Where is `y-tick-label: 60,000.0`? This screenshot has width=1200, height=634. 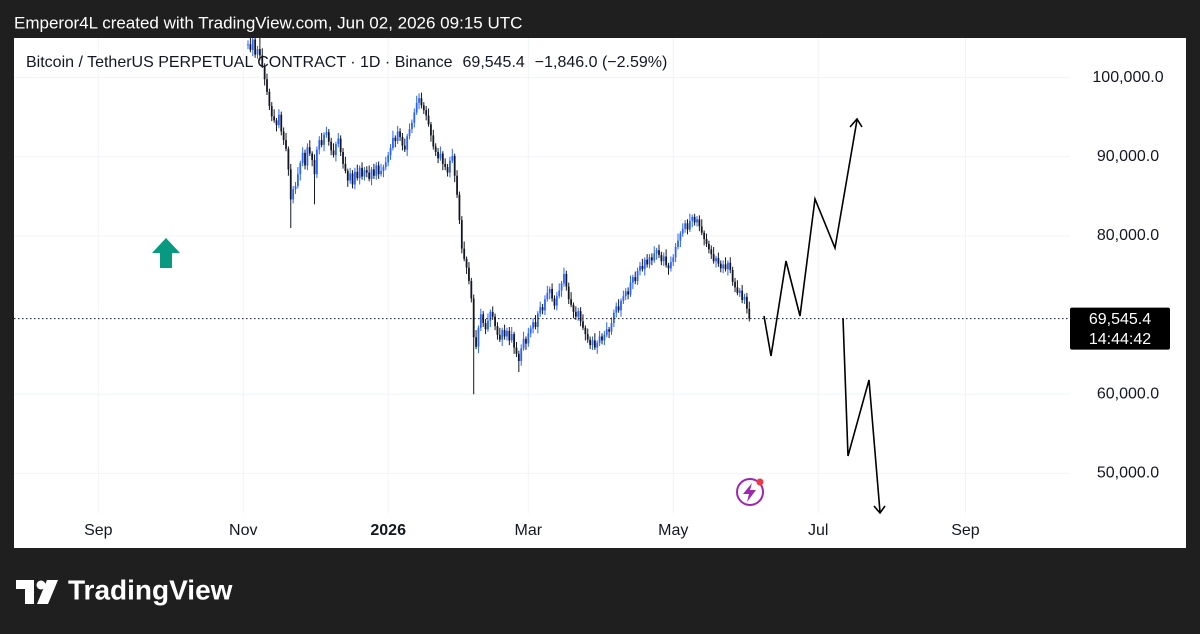 y-tick-label: 60,000.0 is located at coordinates (1128, 393).